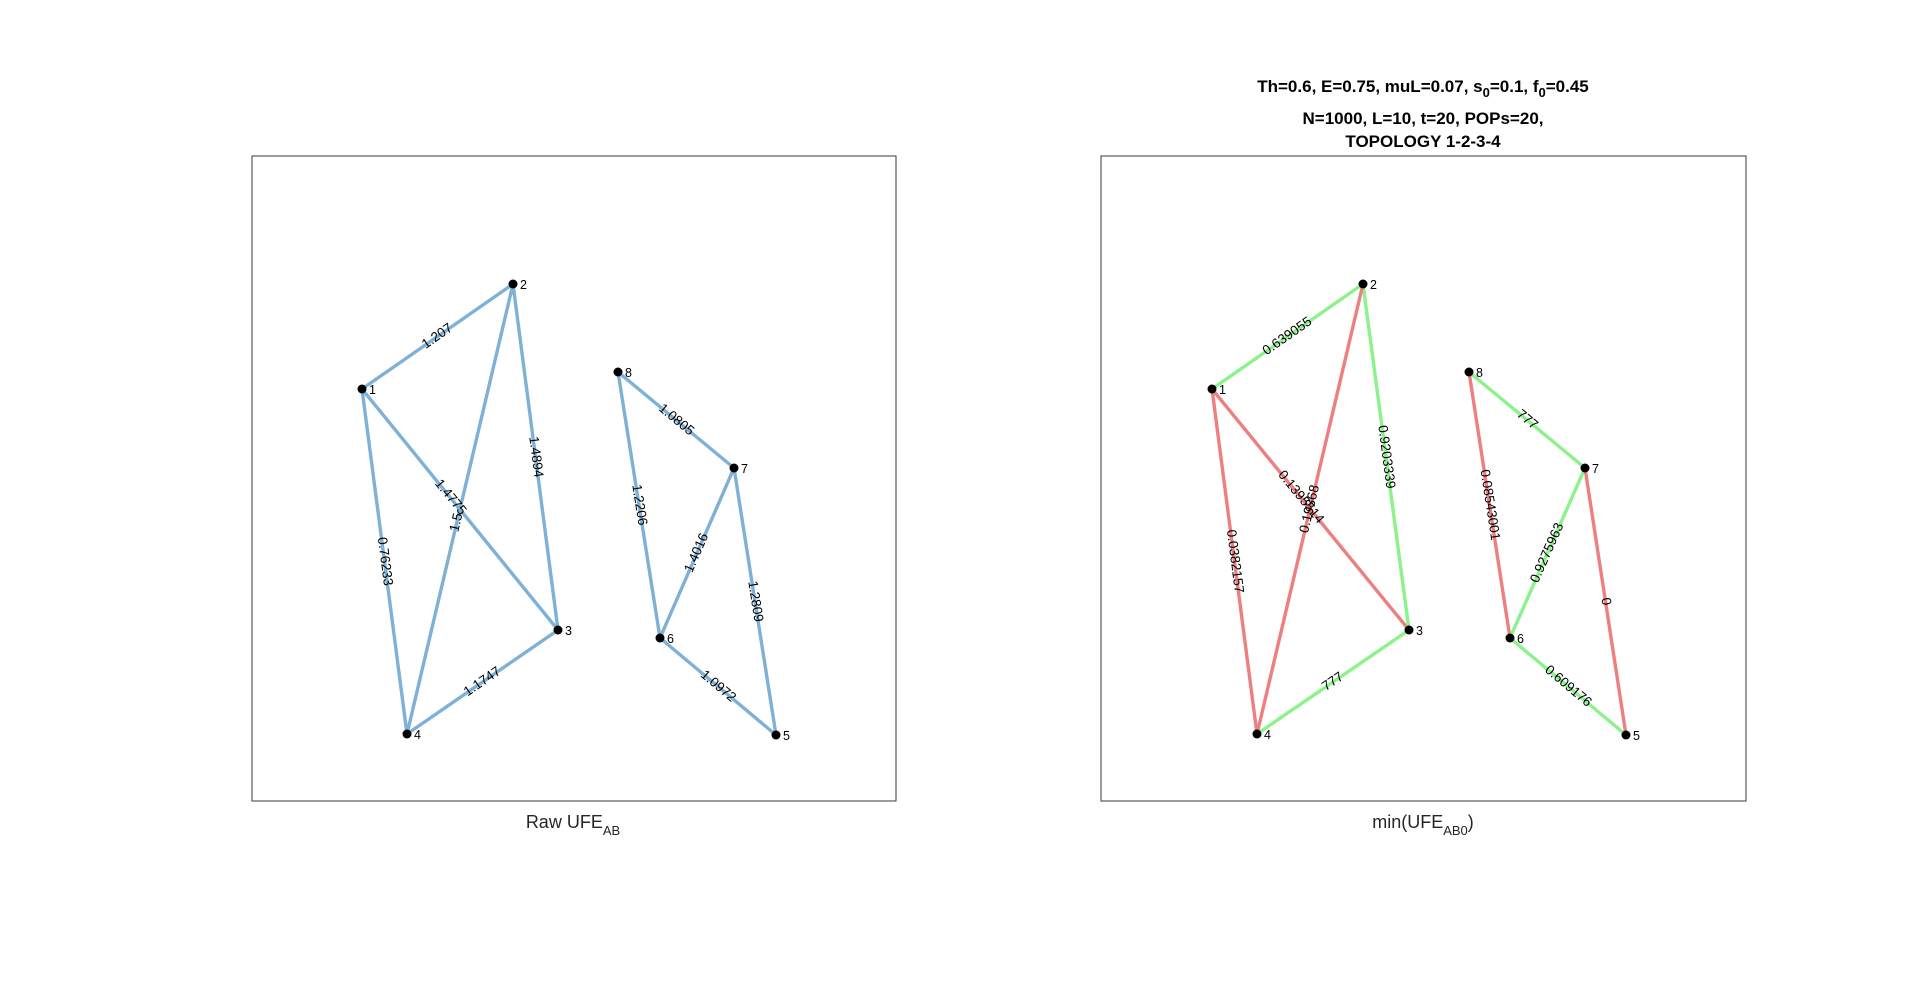 The width and height of the screenshot is (1920, 986). I want to click on edge-label-7-5: 1.2809, so click(755, 601).